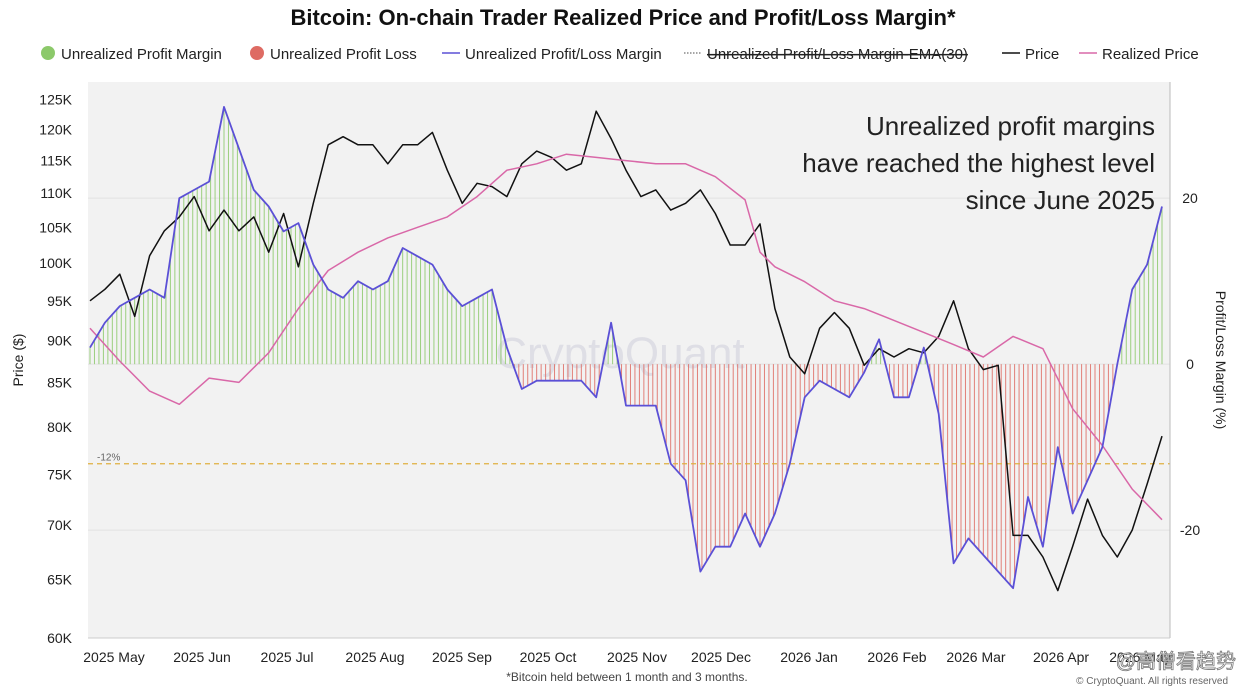  Describe the element at coordinates (55, 263) in the screenshot. I see `y-left-tick: 100K` at that location.